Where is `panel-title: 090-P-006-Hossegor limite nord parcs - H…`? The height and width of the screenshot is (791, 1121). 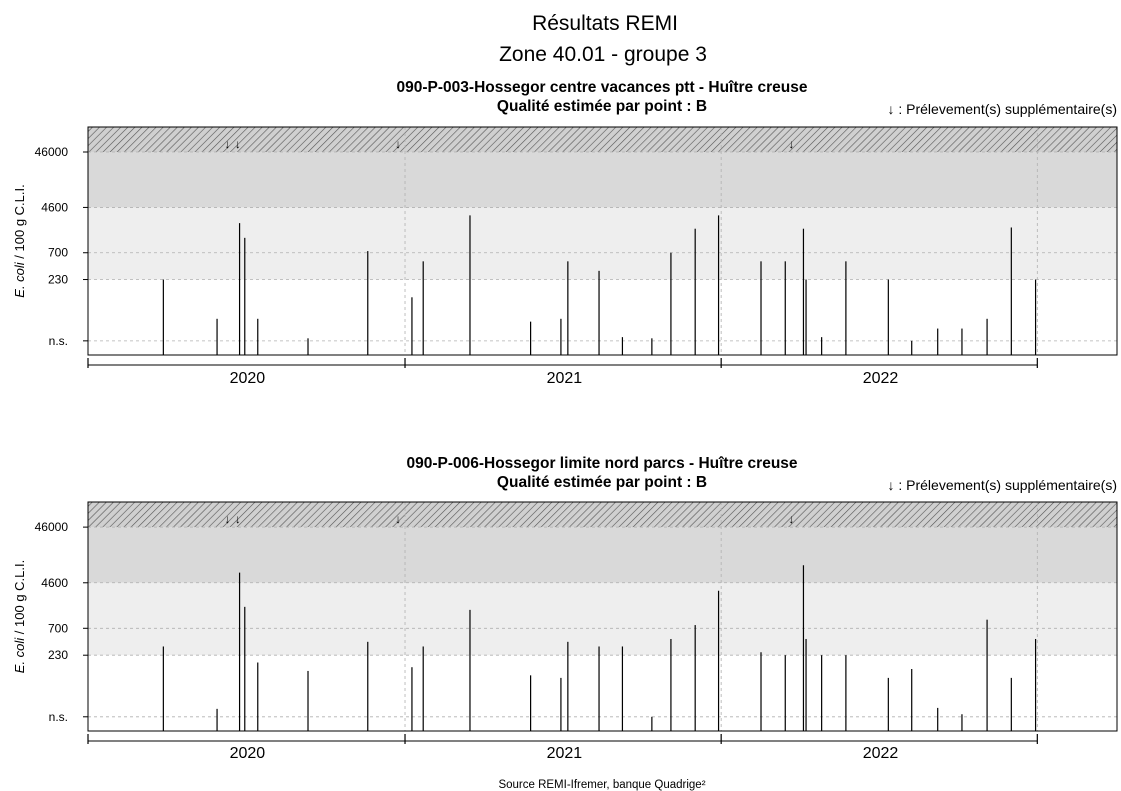 panel-title: 090-P-006-Hossegor limite nord parcs - H… is located at coordinates (601, 463).